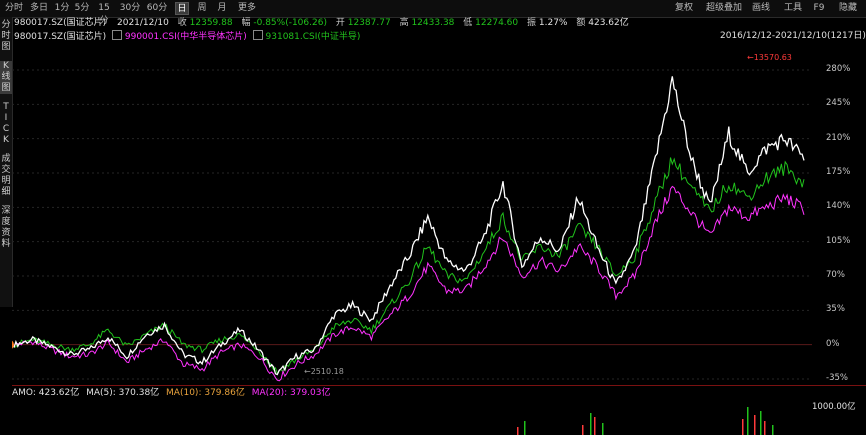 Image resolution: width=866 pixels, height=435 pixels. What do you see at coordinates (404, 23) in the screenshot?
I see `high-label: 高` at bounding box center [404, 23].